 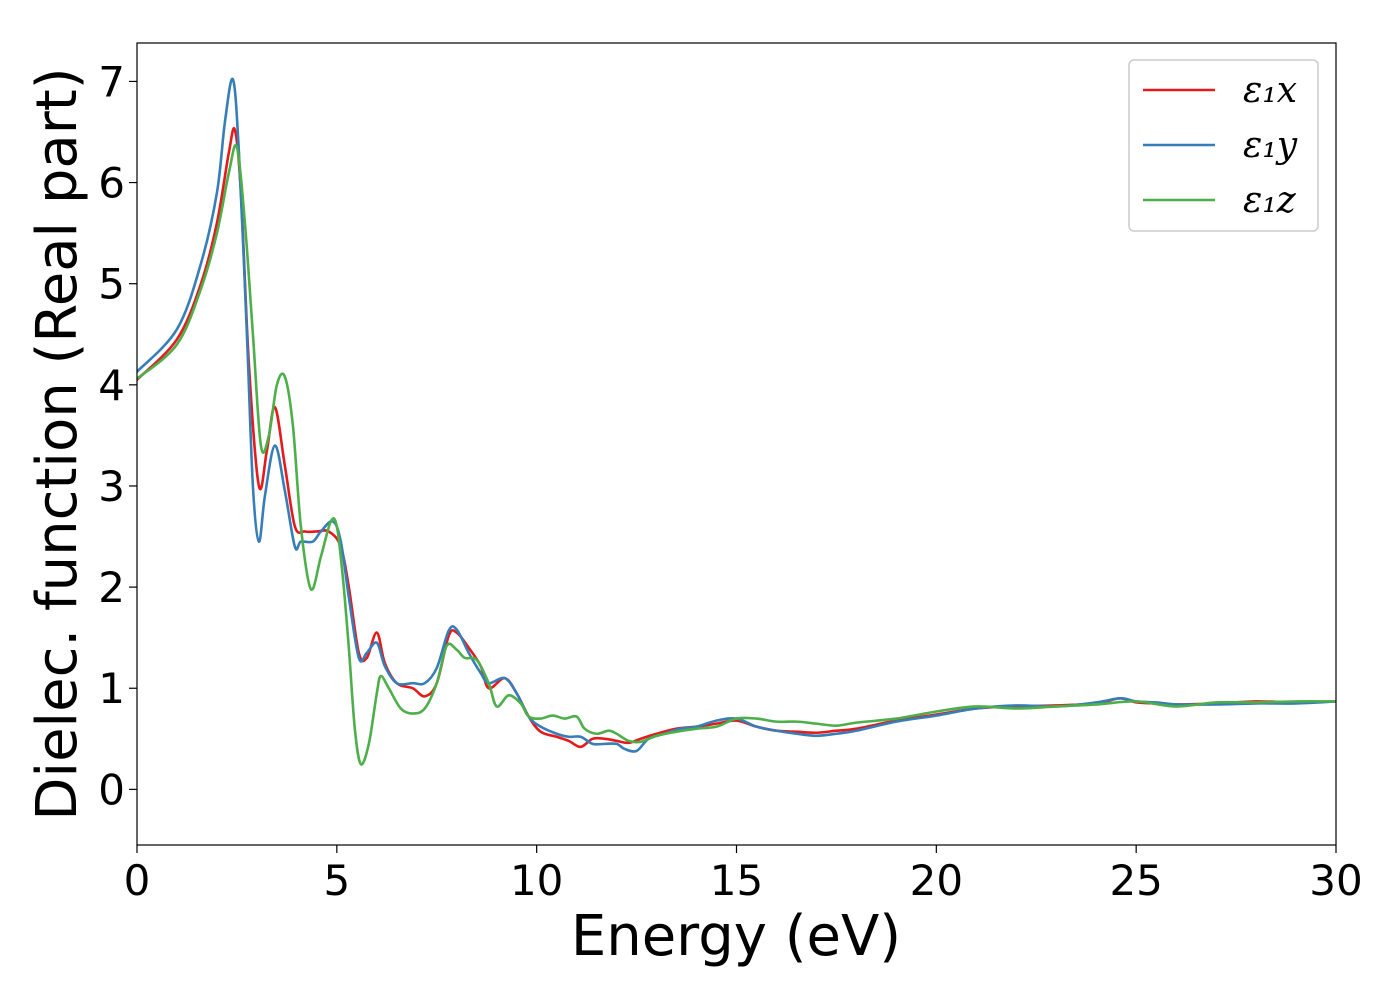 What do you see at coordinates (111, 183) in the screenshot?
I see `y-tick-label: 6` at bounding box center [111, 183].